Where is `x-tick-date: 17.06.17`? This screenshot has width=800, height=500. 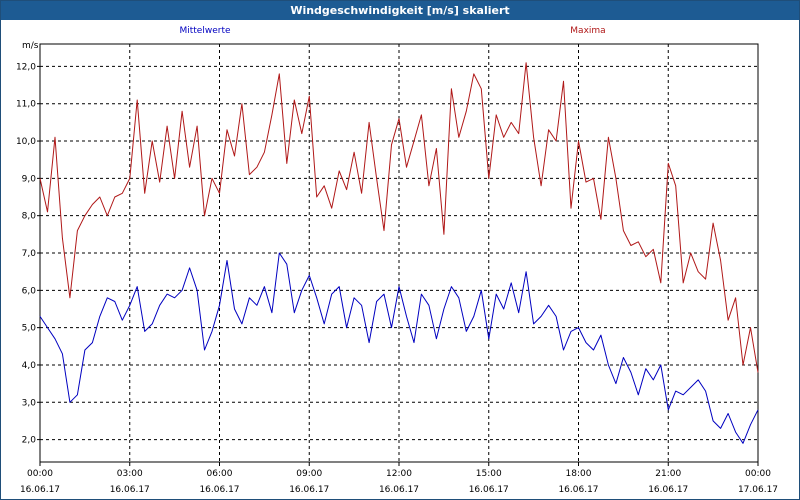 x-tick-date: 17.06.17 is located at coordinates (758, 490).